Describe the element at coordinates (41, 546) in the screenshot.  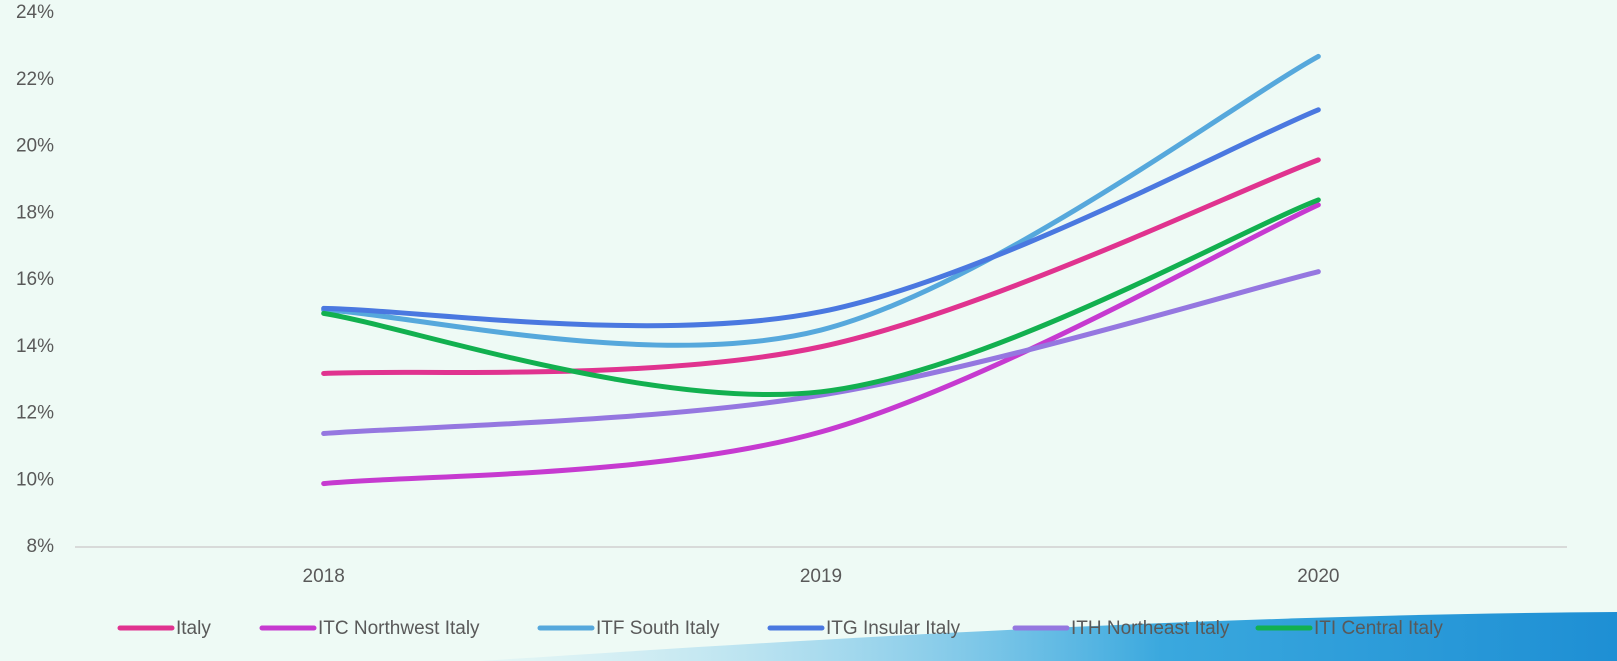
I see `y-tick-label: 8%` at that location.